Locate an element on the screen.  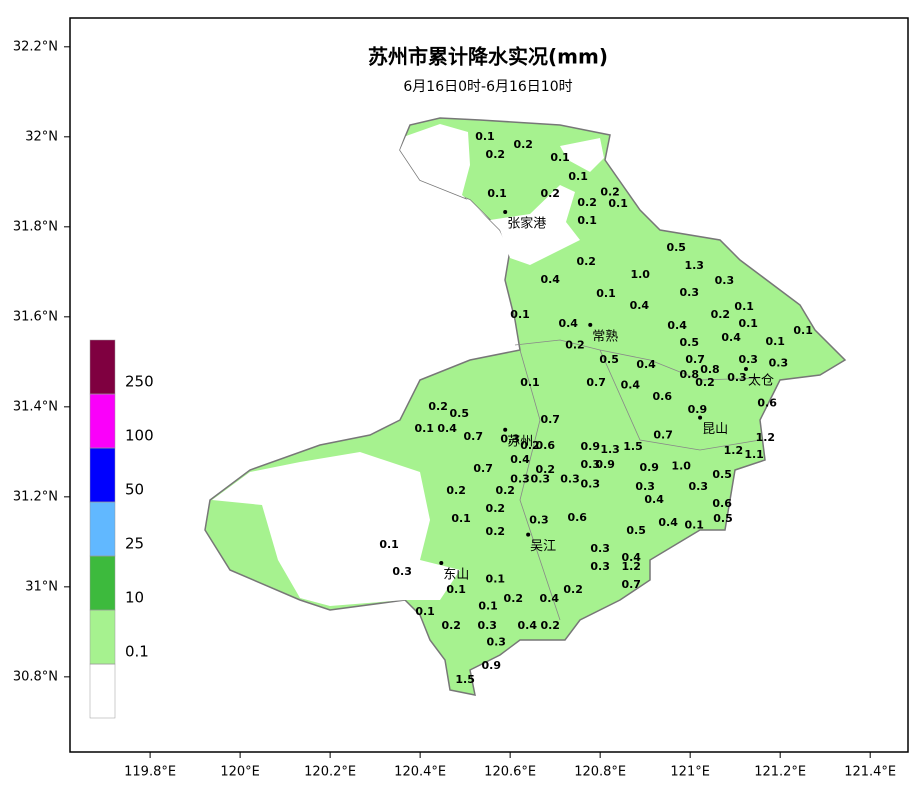
x-tick-label: 120°E is located at coordinates (240, 772).